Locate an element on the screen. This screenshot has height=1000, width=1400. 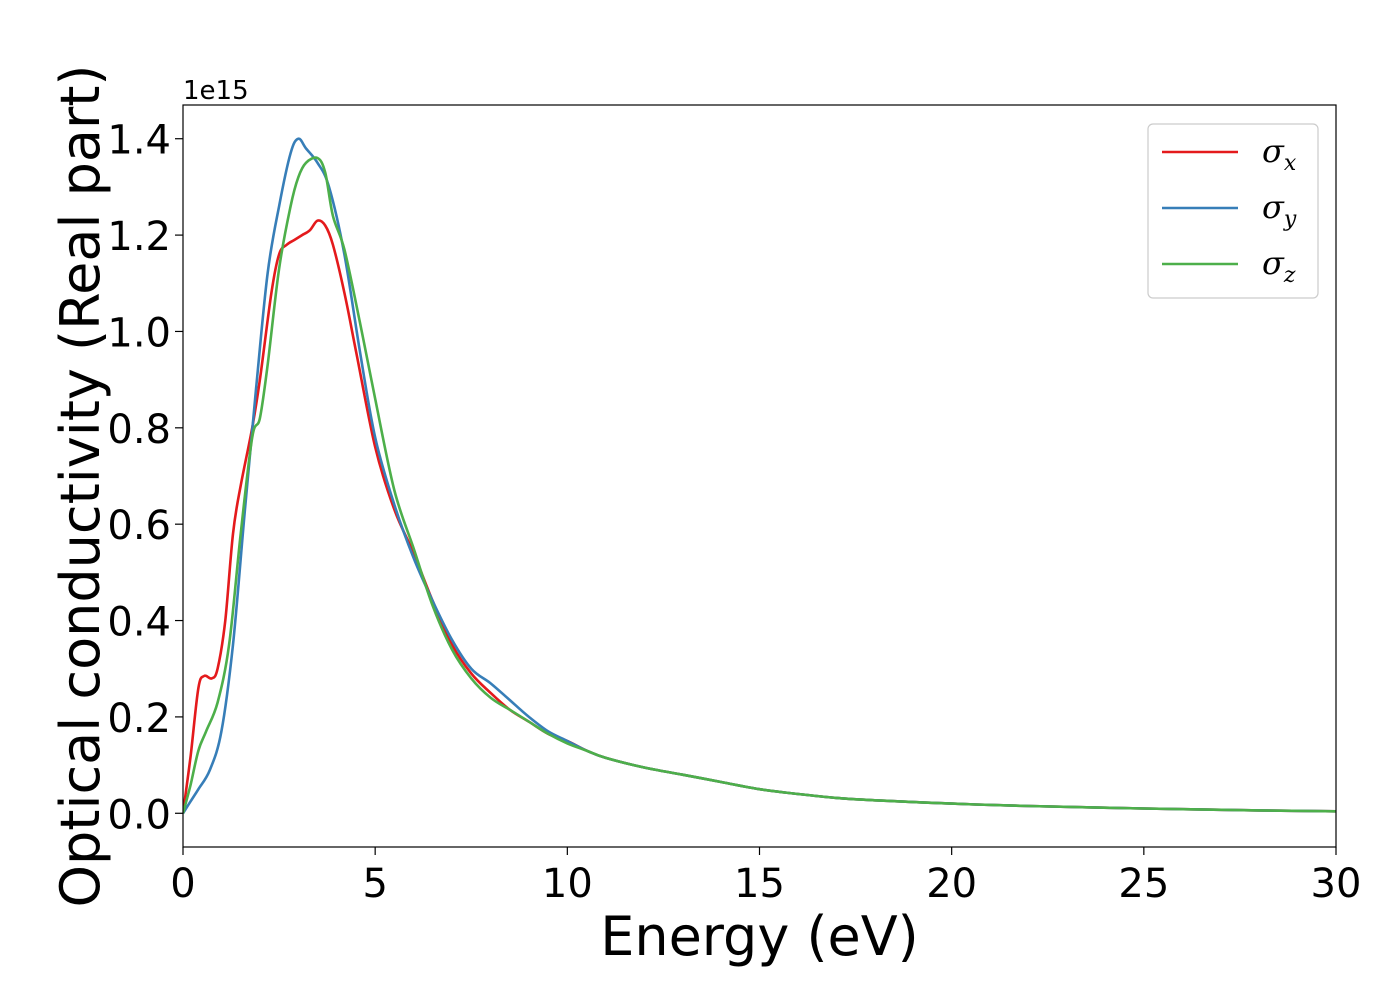
legend-box is located at coordinates (1233, 211).